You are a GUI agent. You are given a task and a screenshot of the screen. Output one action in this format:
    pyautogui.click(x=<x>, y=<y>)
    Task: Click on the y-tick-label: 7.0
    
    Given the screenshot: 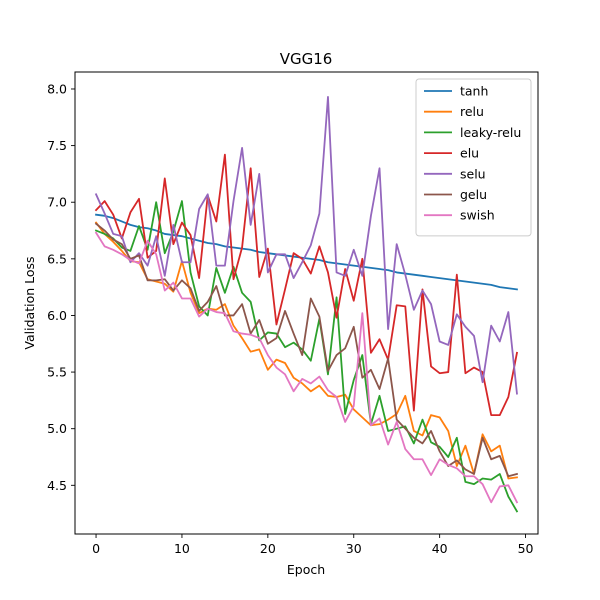 What is the action you would take?
    pyautogui.click(x=57, y=202)
    